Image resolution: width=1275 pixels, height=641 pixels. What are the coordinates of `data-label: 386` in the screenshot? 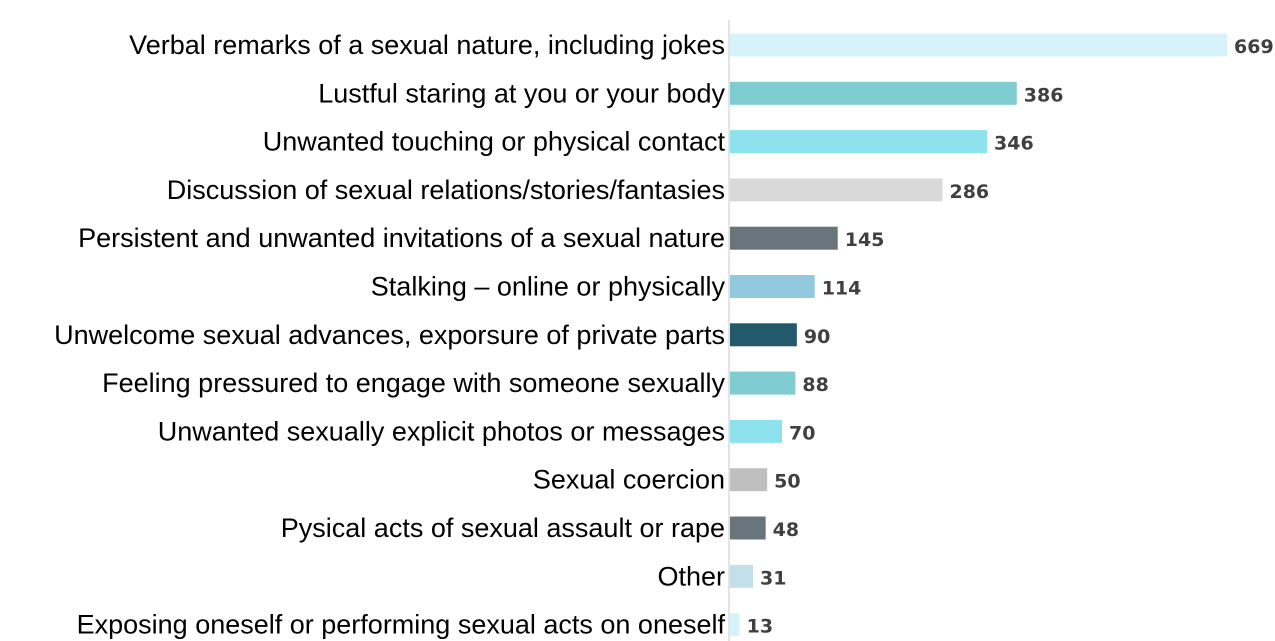 It's located at (1044, 95).